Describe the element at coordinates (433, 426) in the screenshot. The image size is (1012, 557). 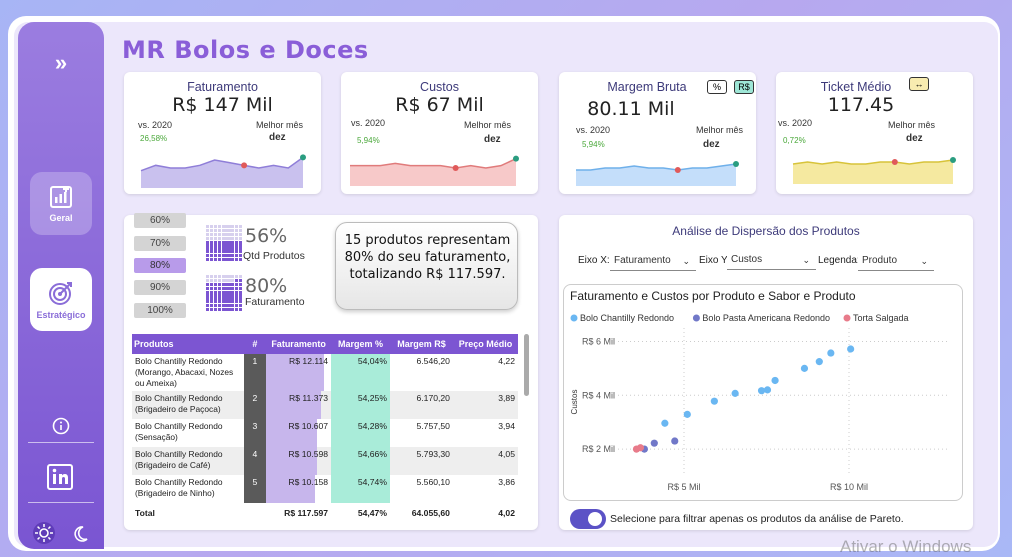
I see `cell-margem-rs: 5.757,50` at that location.